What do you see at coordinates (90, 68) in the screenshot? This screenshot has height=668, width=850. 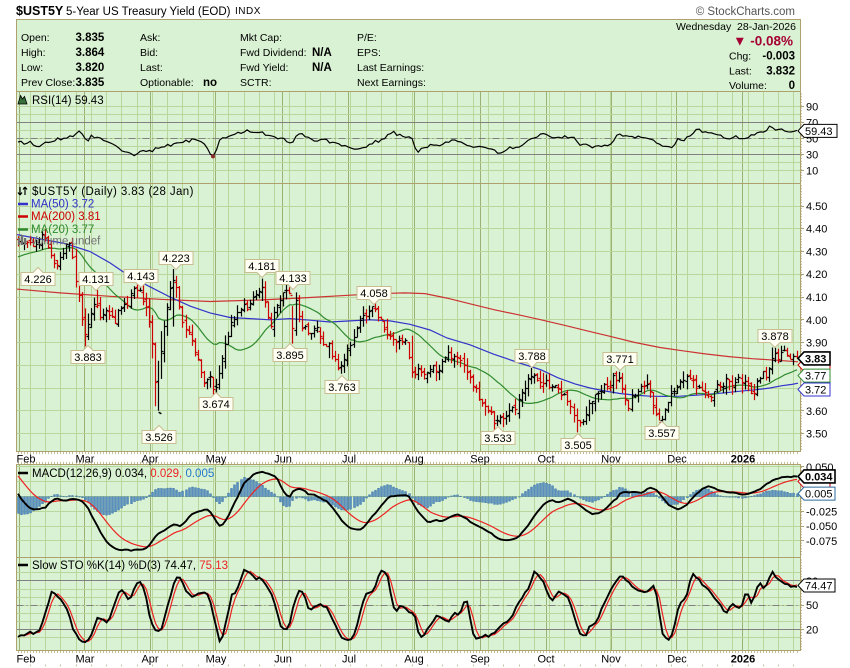 I see `svg-text: 3.820` at bounding box center [90, 68].